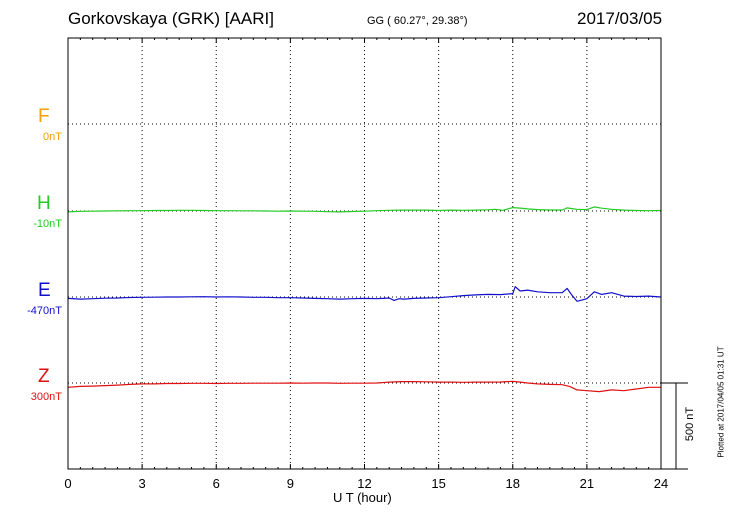  What do you see at coordinates (46, 397) in the screenshot?
I see `component-z-baseline: 300nT` at bounding box center [46, 397].